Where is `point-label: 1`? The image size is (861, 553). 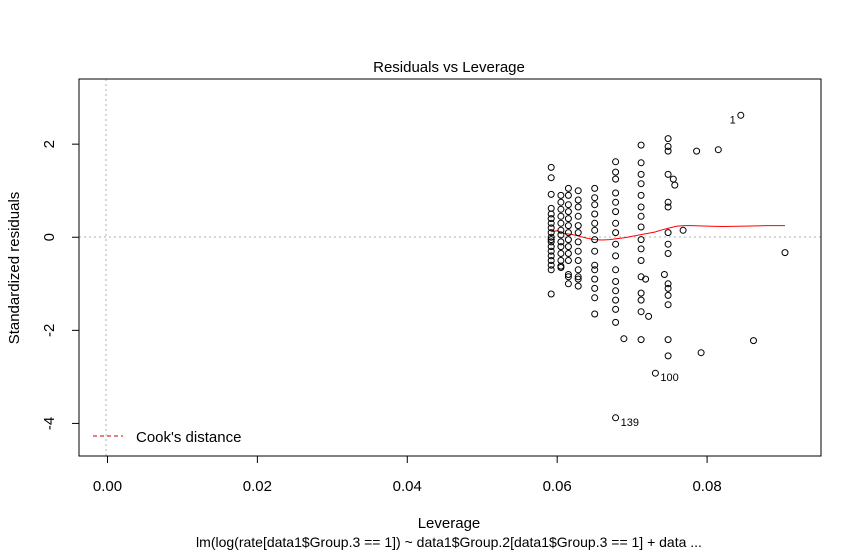 point-label: 1 is located at coordinates (733, 120).